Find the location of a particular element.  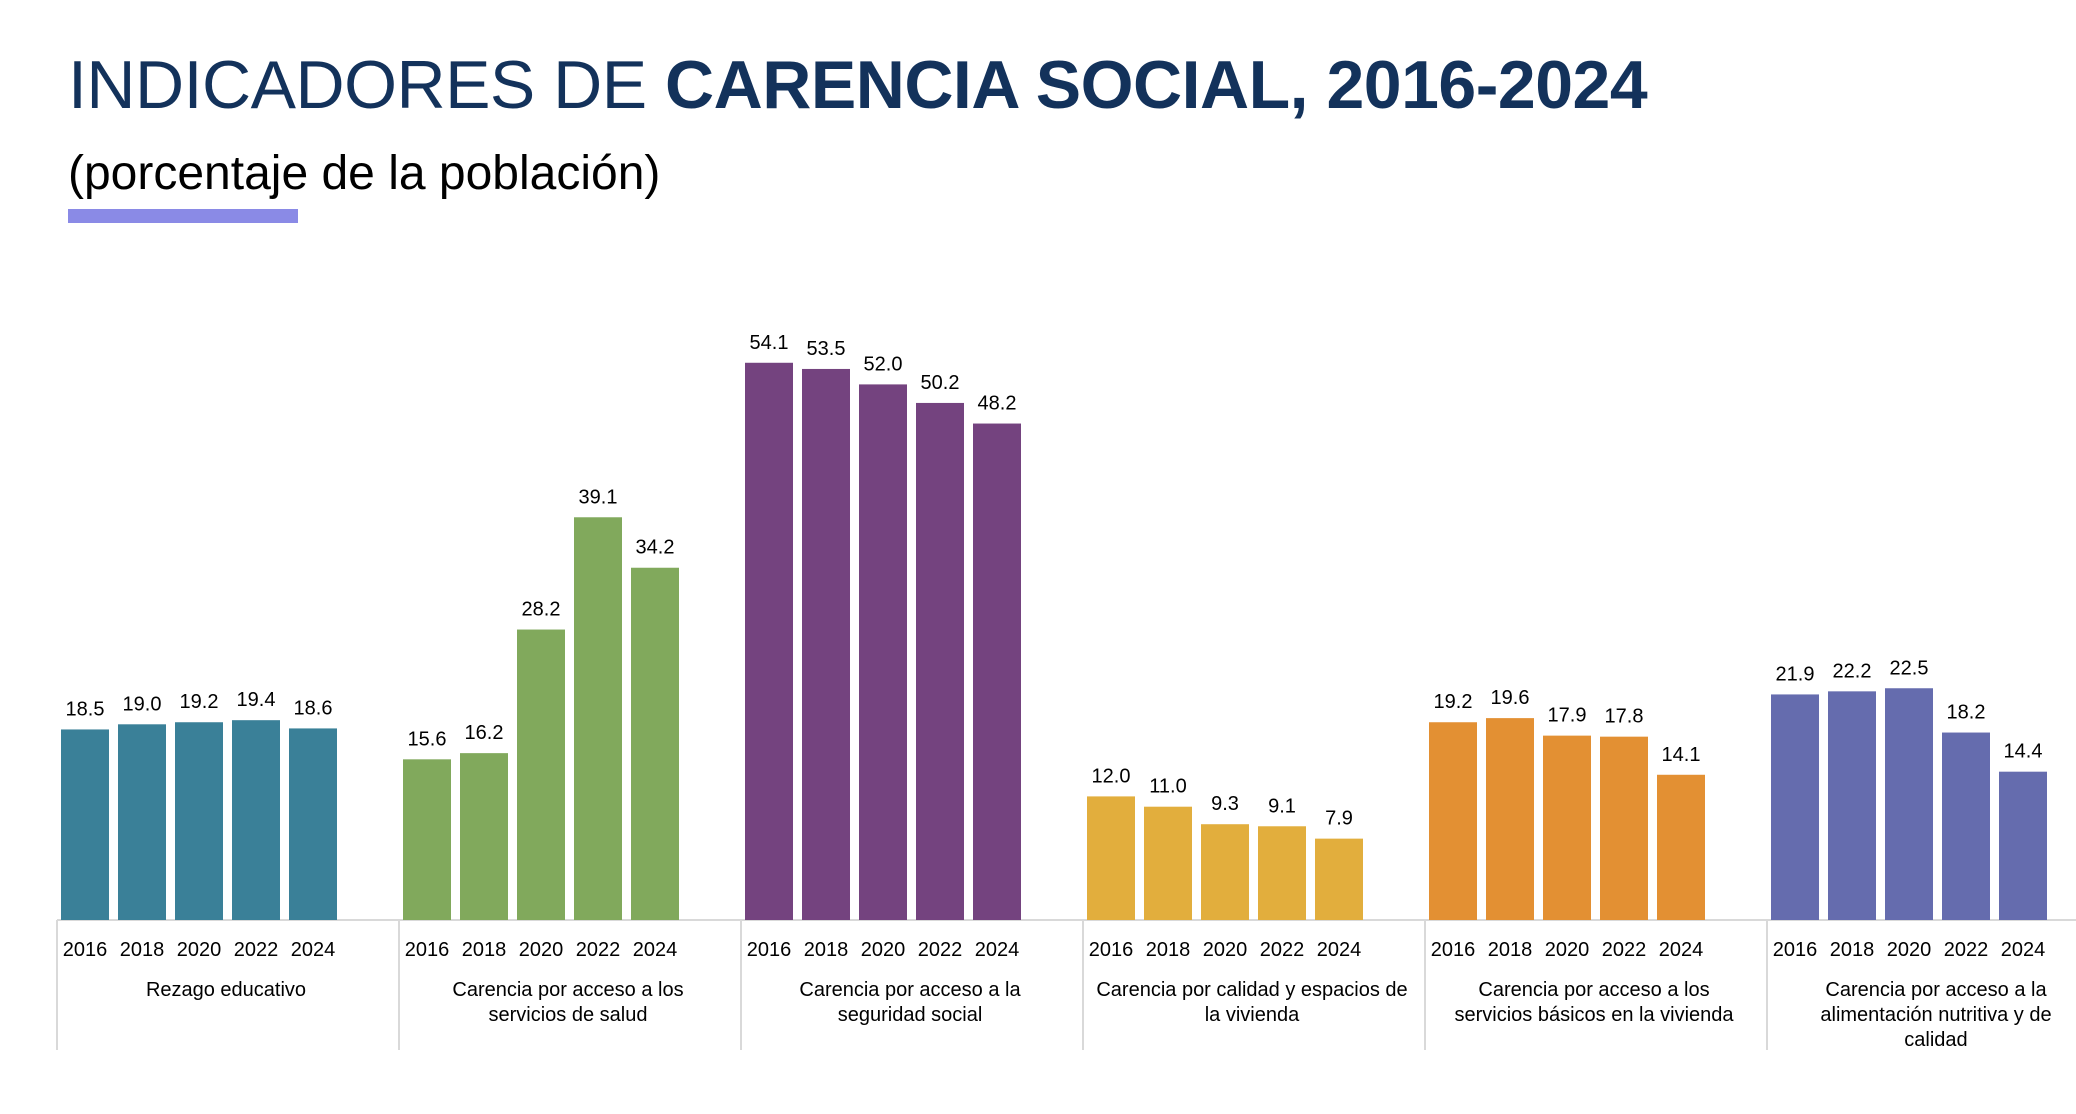

data-label: 28.2 is located at coordinates (541, 610).